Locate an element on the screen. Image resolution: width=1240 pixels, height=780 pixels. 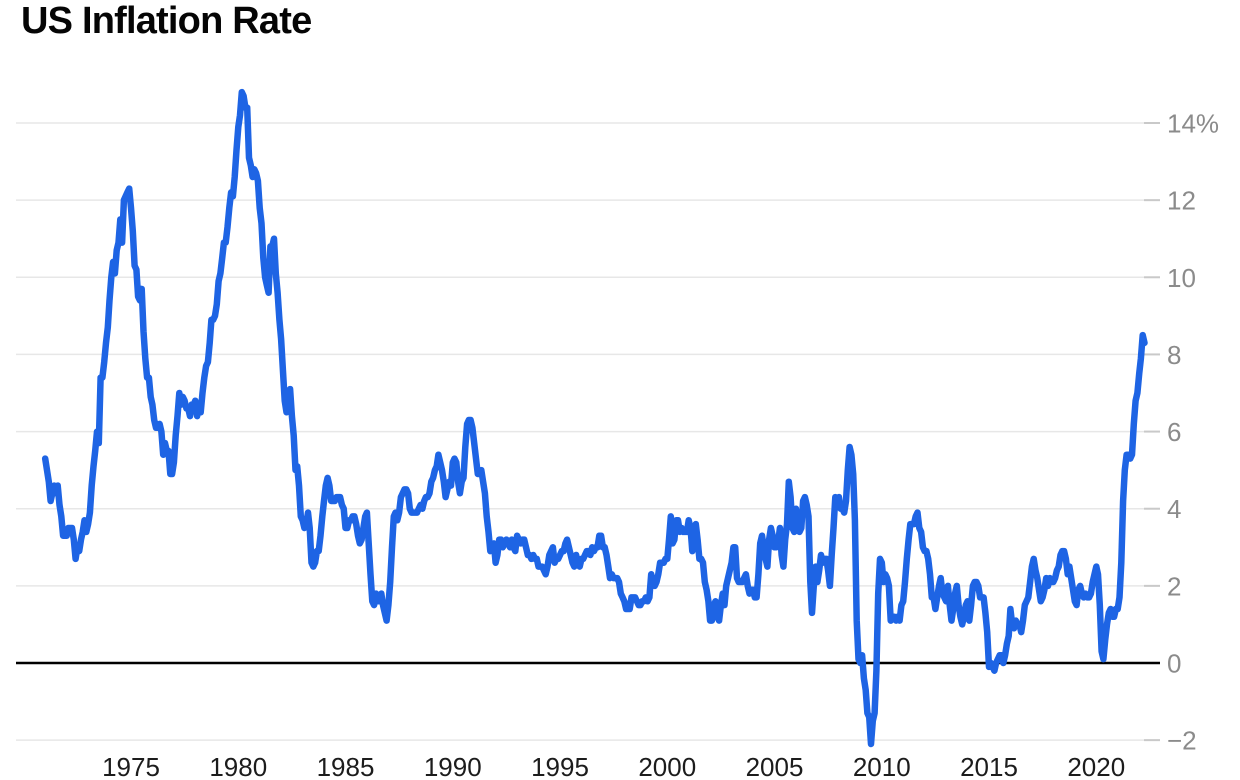
chart-title: US Inflation Rate is located at coordinates (166, 21).